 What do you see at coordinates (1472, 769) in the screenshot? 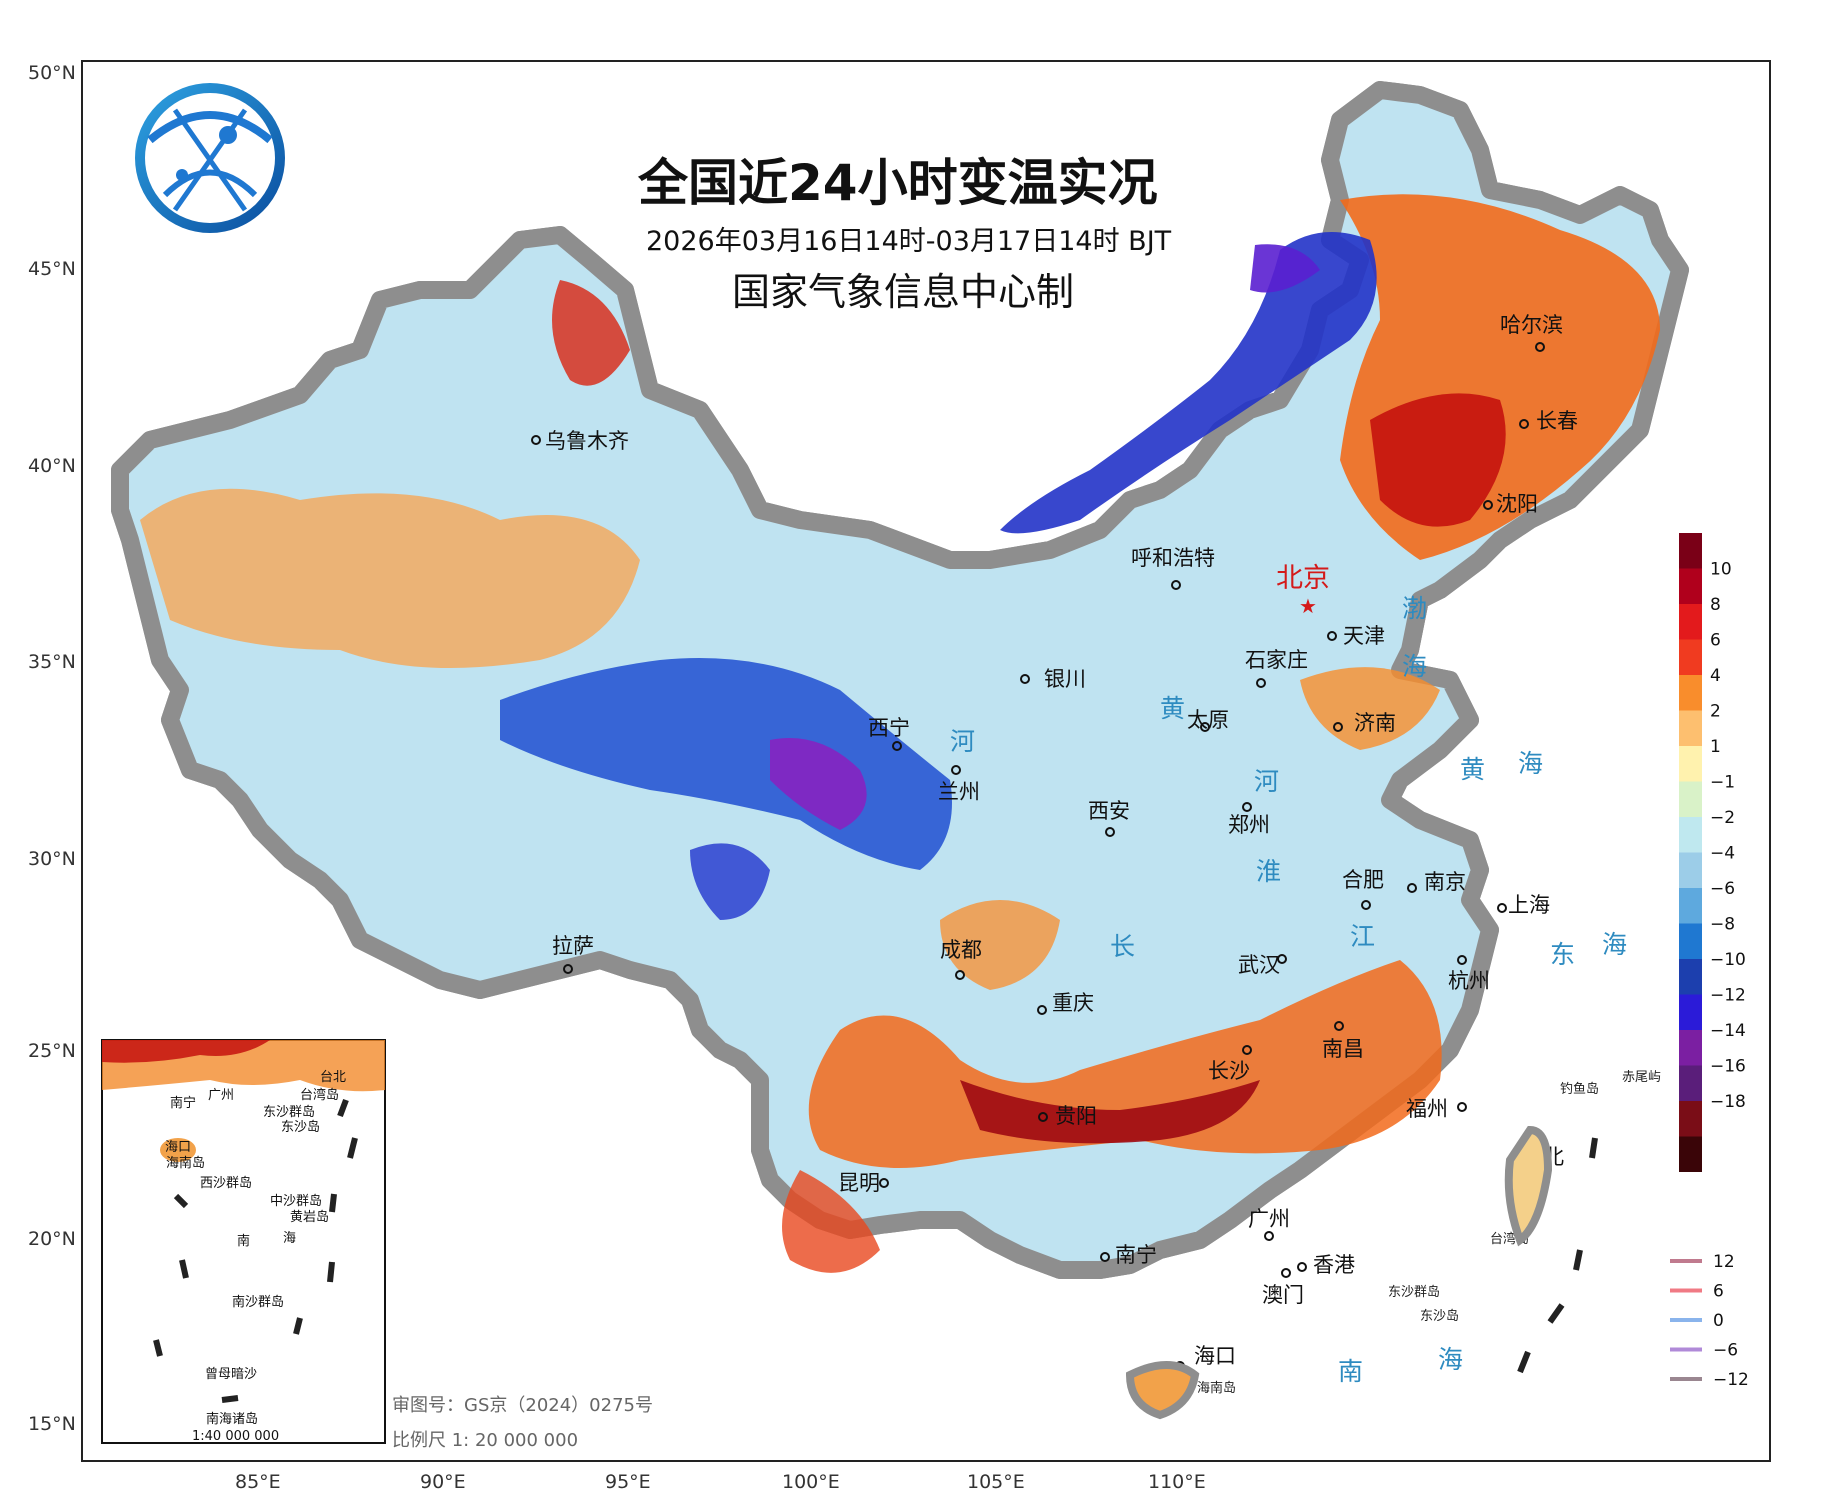
I see `sea-label: 黄` at bounding box center [1472, 769].